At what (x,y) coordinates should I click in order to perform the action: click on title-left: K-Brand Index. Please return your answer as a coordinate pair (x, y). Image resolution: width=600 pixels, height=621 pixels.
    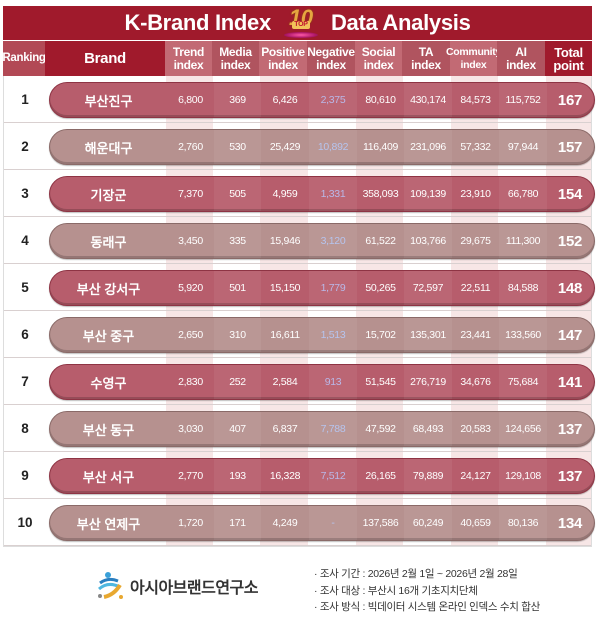
    Looking at the image, I should click on (197, 22).